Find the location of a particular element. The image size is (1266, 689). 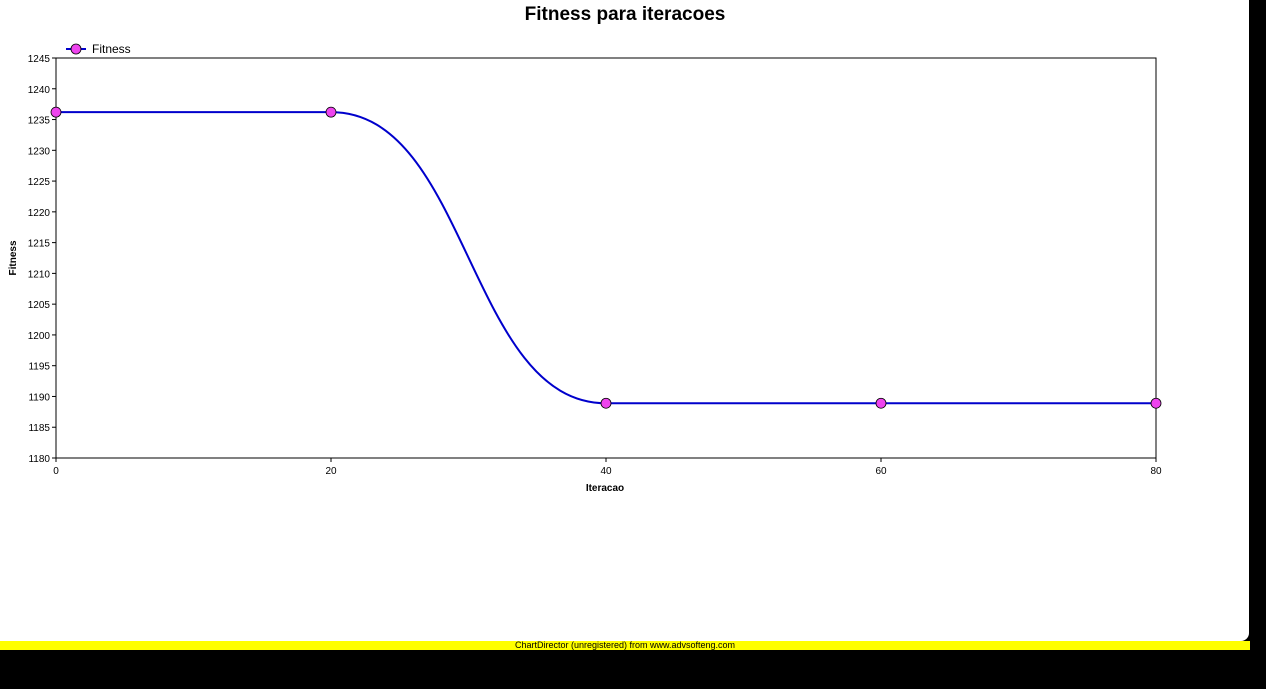

x-axis-label: Iteracao is located at coordinates (605, 488).